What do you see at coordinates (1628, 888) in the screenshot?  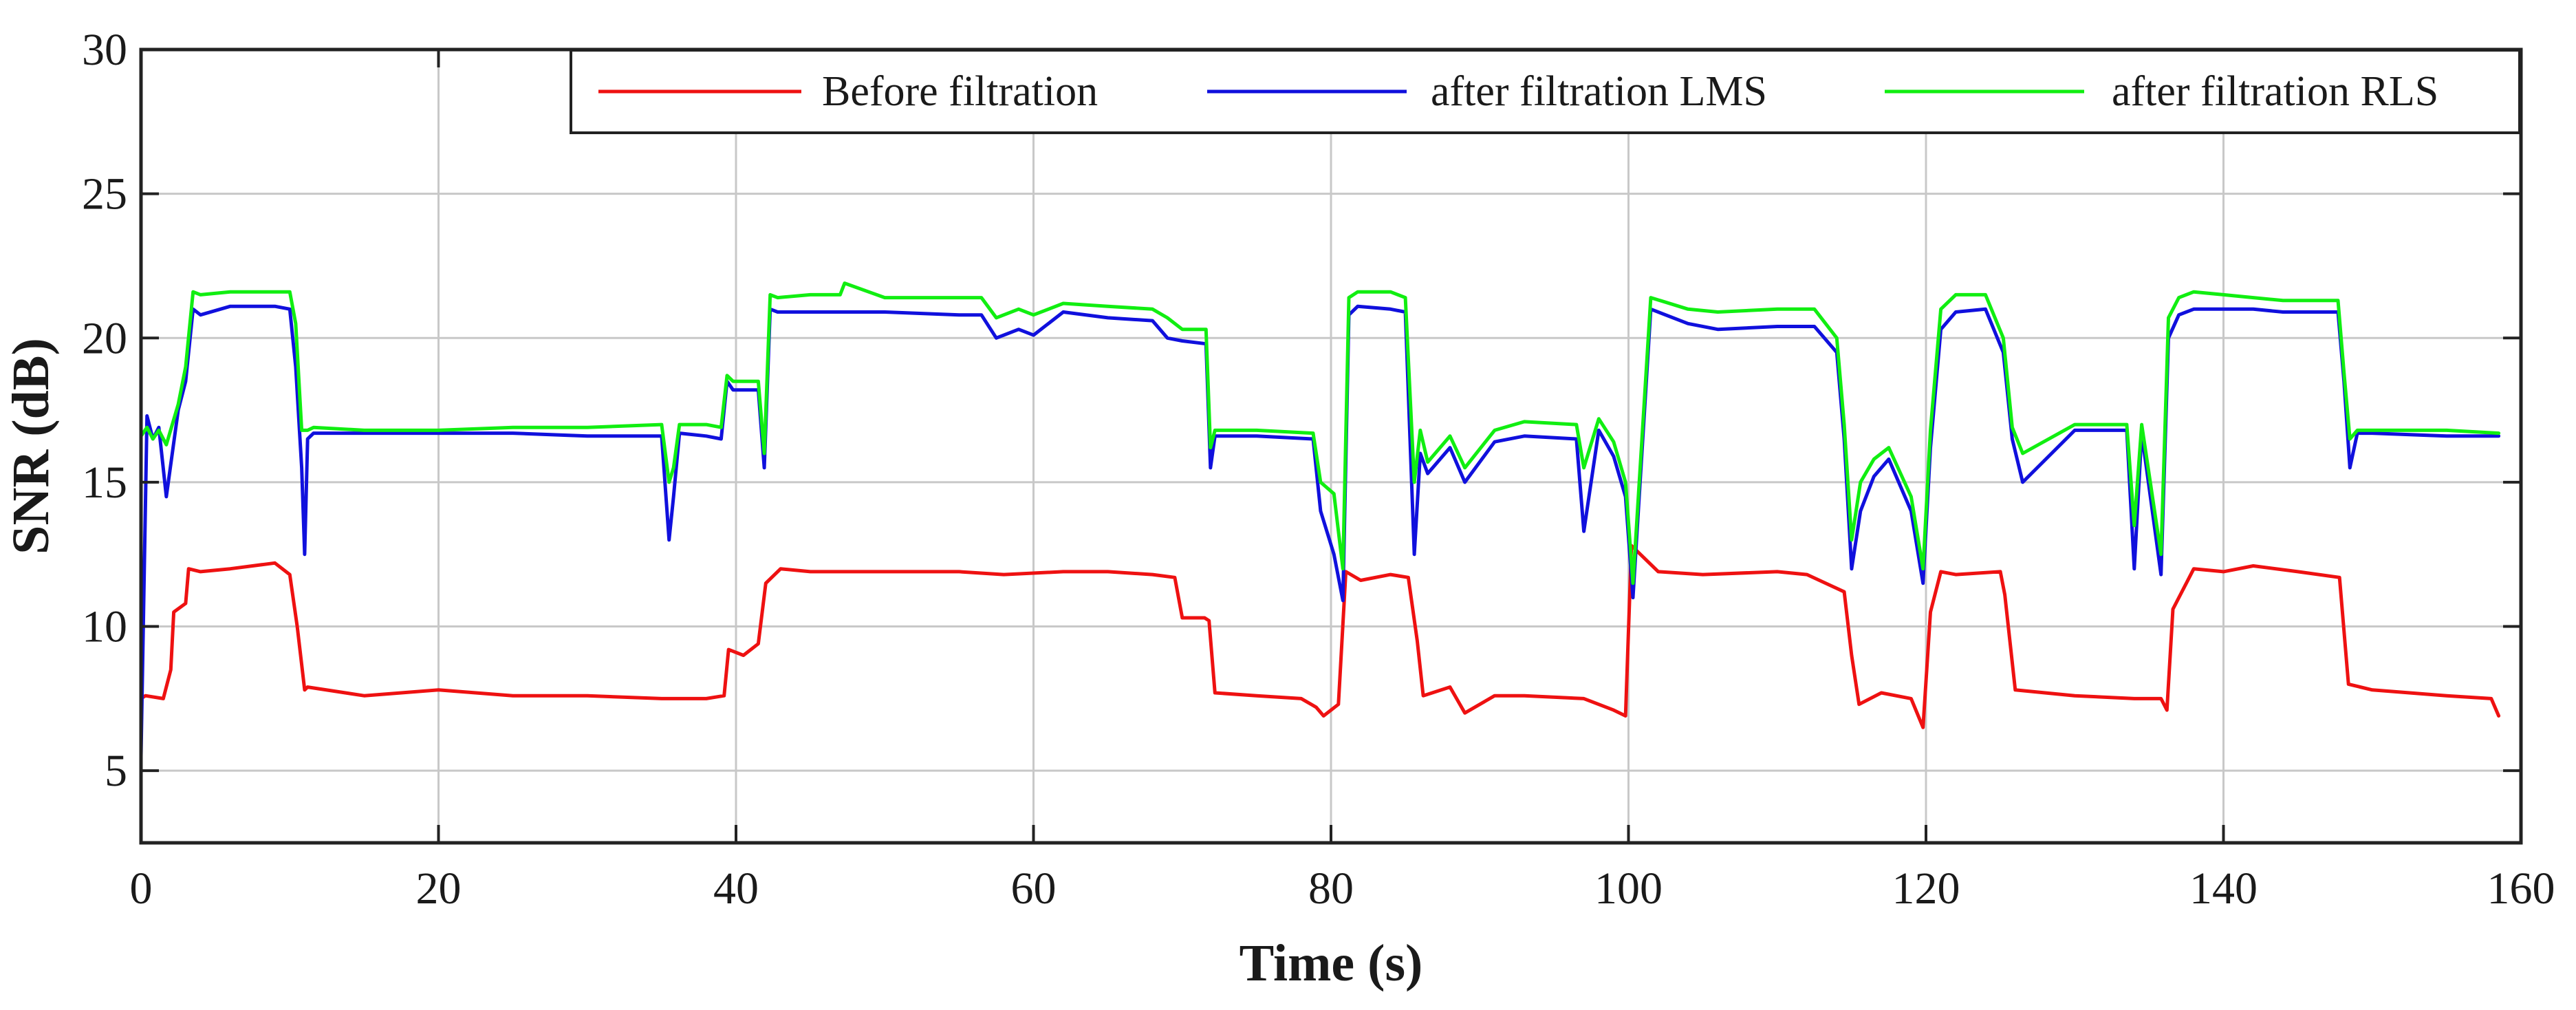 I see `x-tick-label: 100` at bounding box center [1628, 888].